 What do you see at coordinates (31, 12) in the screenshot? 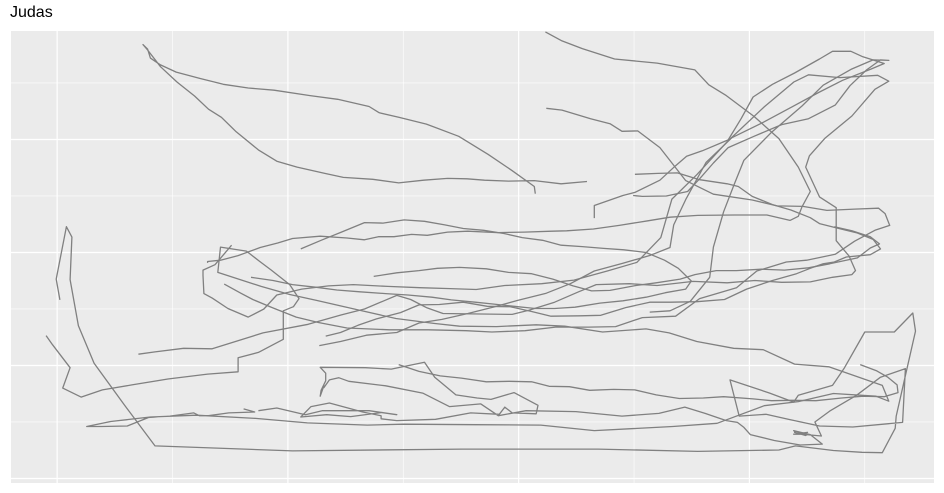
I see `chart-title: Judas` at bounding box center [31, 12].